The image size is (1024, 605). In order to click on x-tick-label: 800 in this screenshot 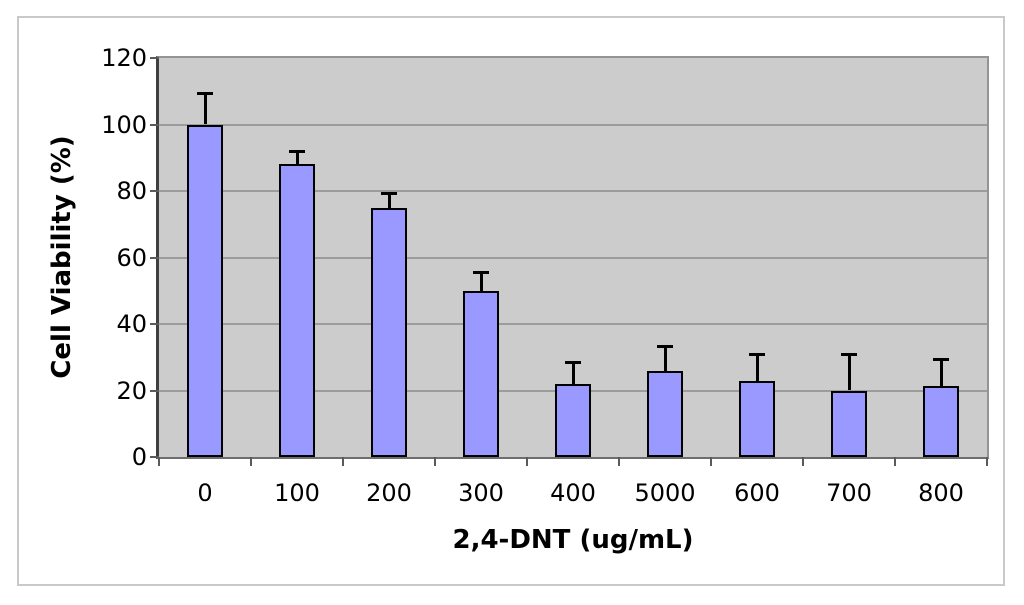, I will do `click(941, 493)`.